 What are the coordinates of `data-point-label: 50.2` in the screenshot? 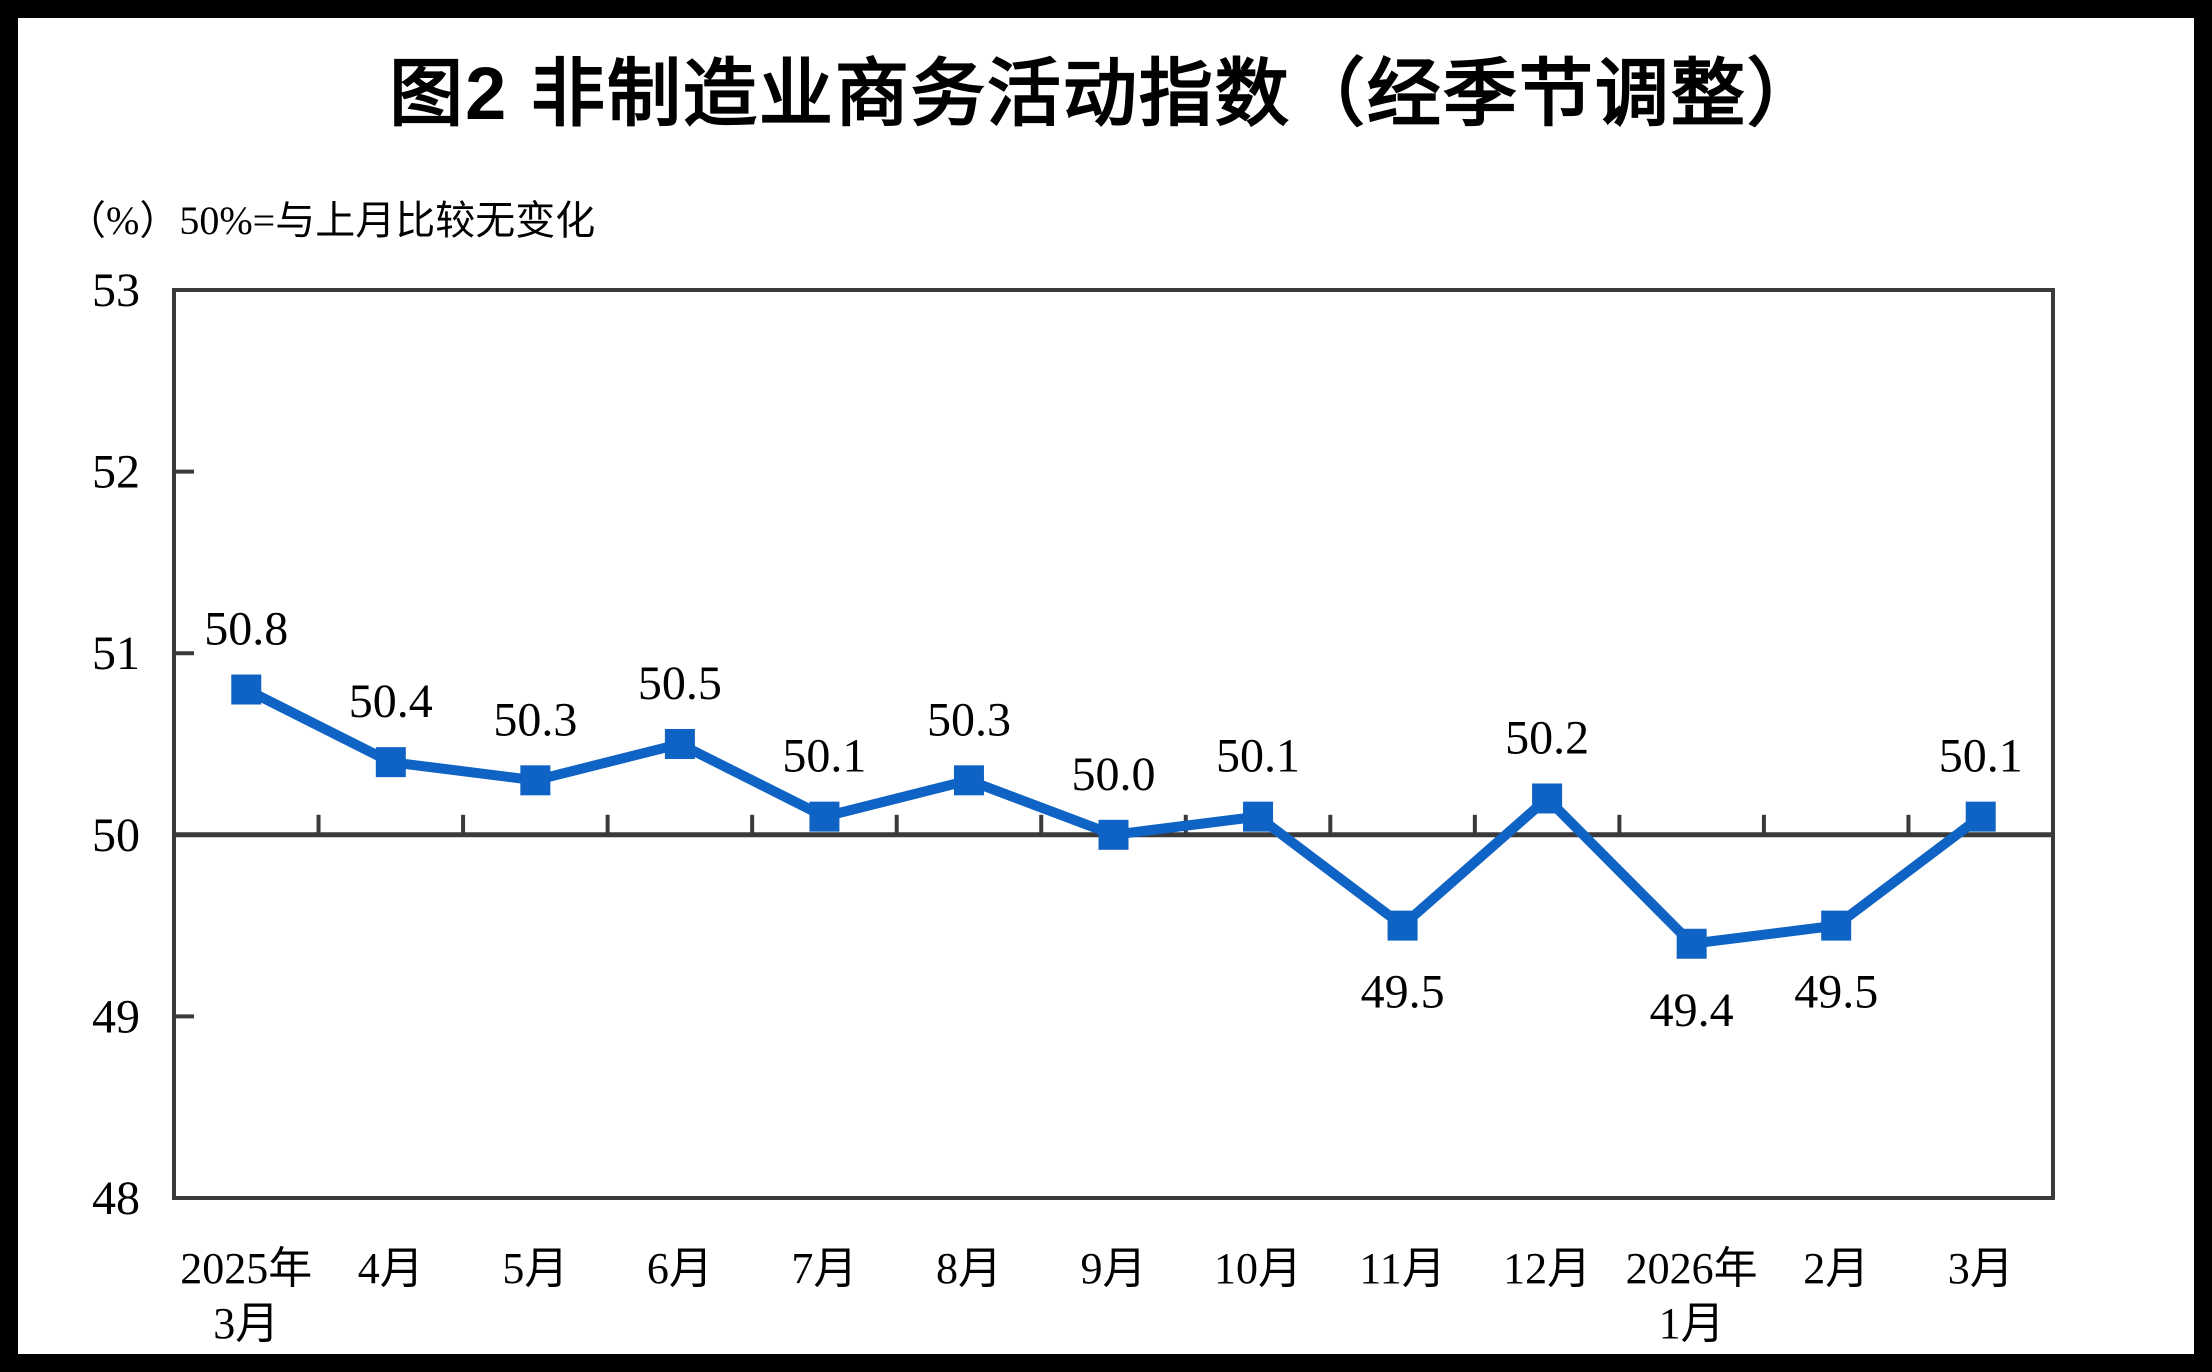 It's located at (1547, 737).